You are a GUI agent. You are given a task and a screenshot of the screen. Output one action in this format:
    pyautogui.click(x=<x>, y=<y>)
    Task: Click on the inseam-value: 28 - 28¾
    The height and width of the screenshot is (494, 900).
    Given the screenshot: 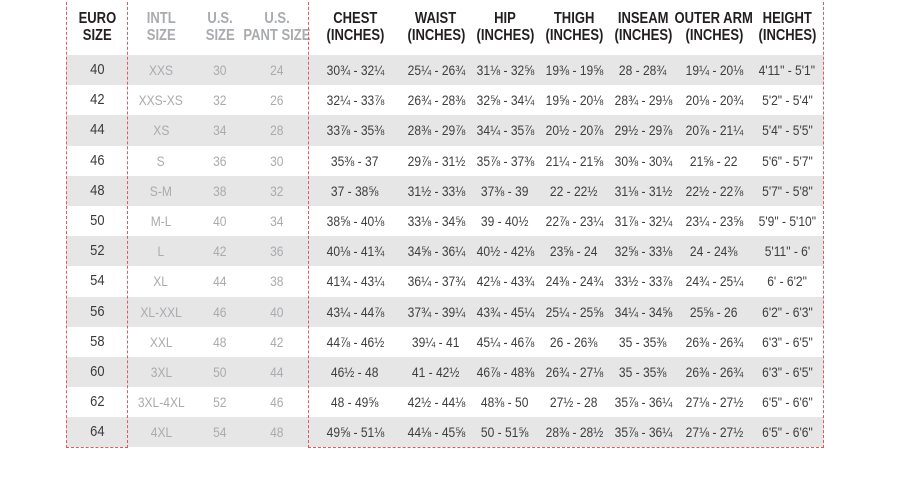 What is the action you would take?
    pyautogui.click(x=643, y=70)
    